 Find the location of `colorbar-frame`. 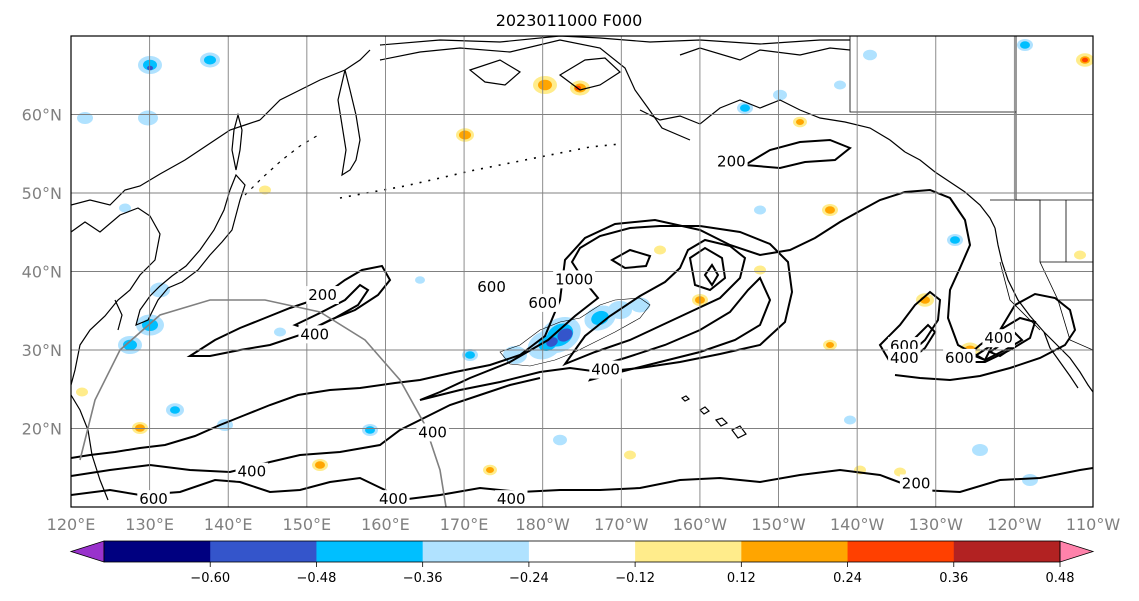

colorbar-frame is located at coordinates (582, 551).